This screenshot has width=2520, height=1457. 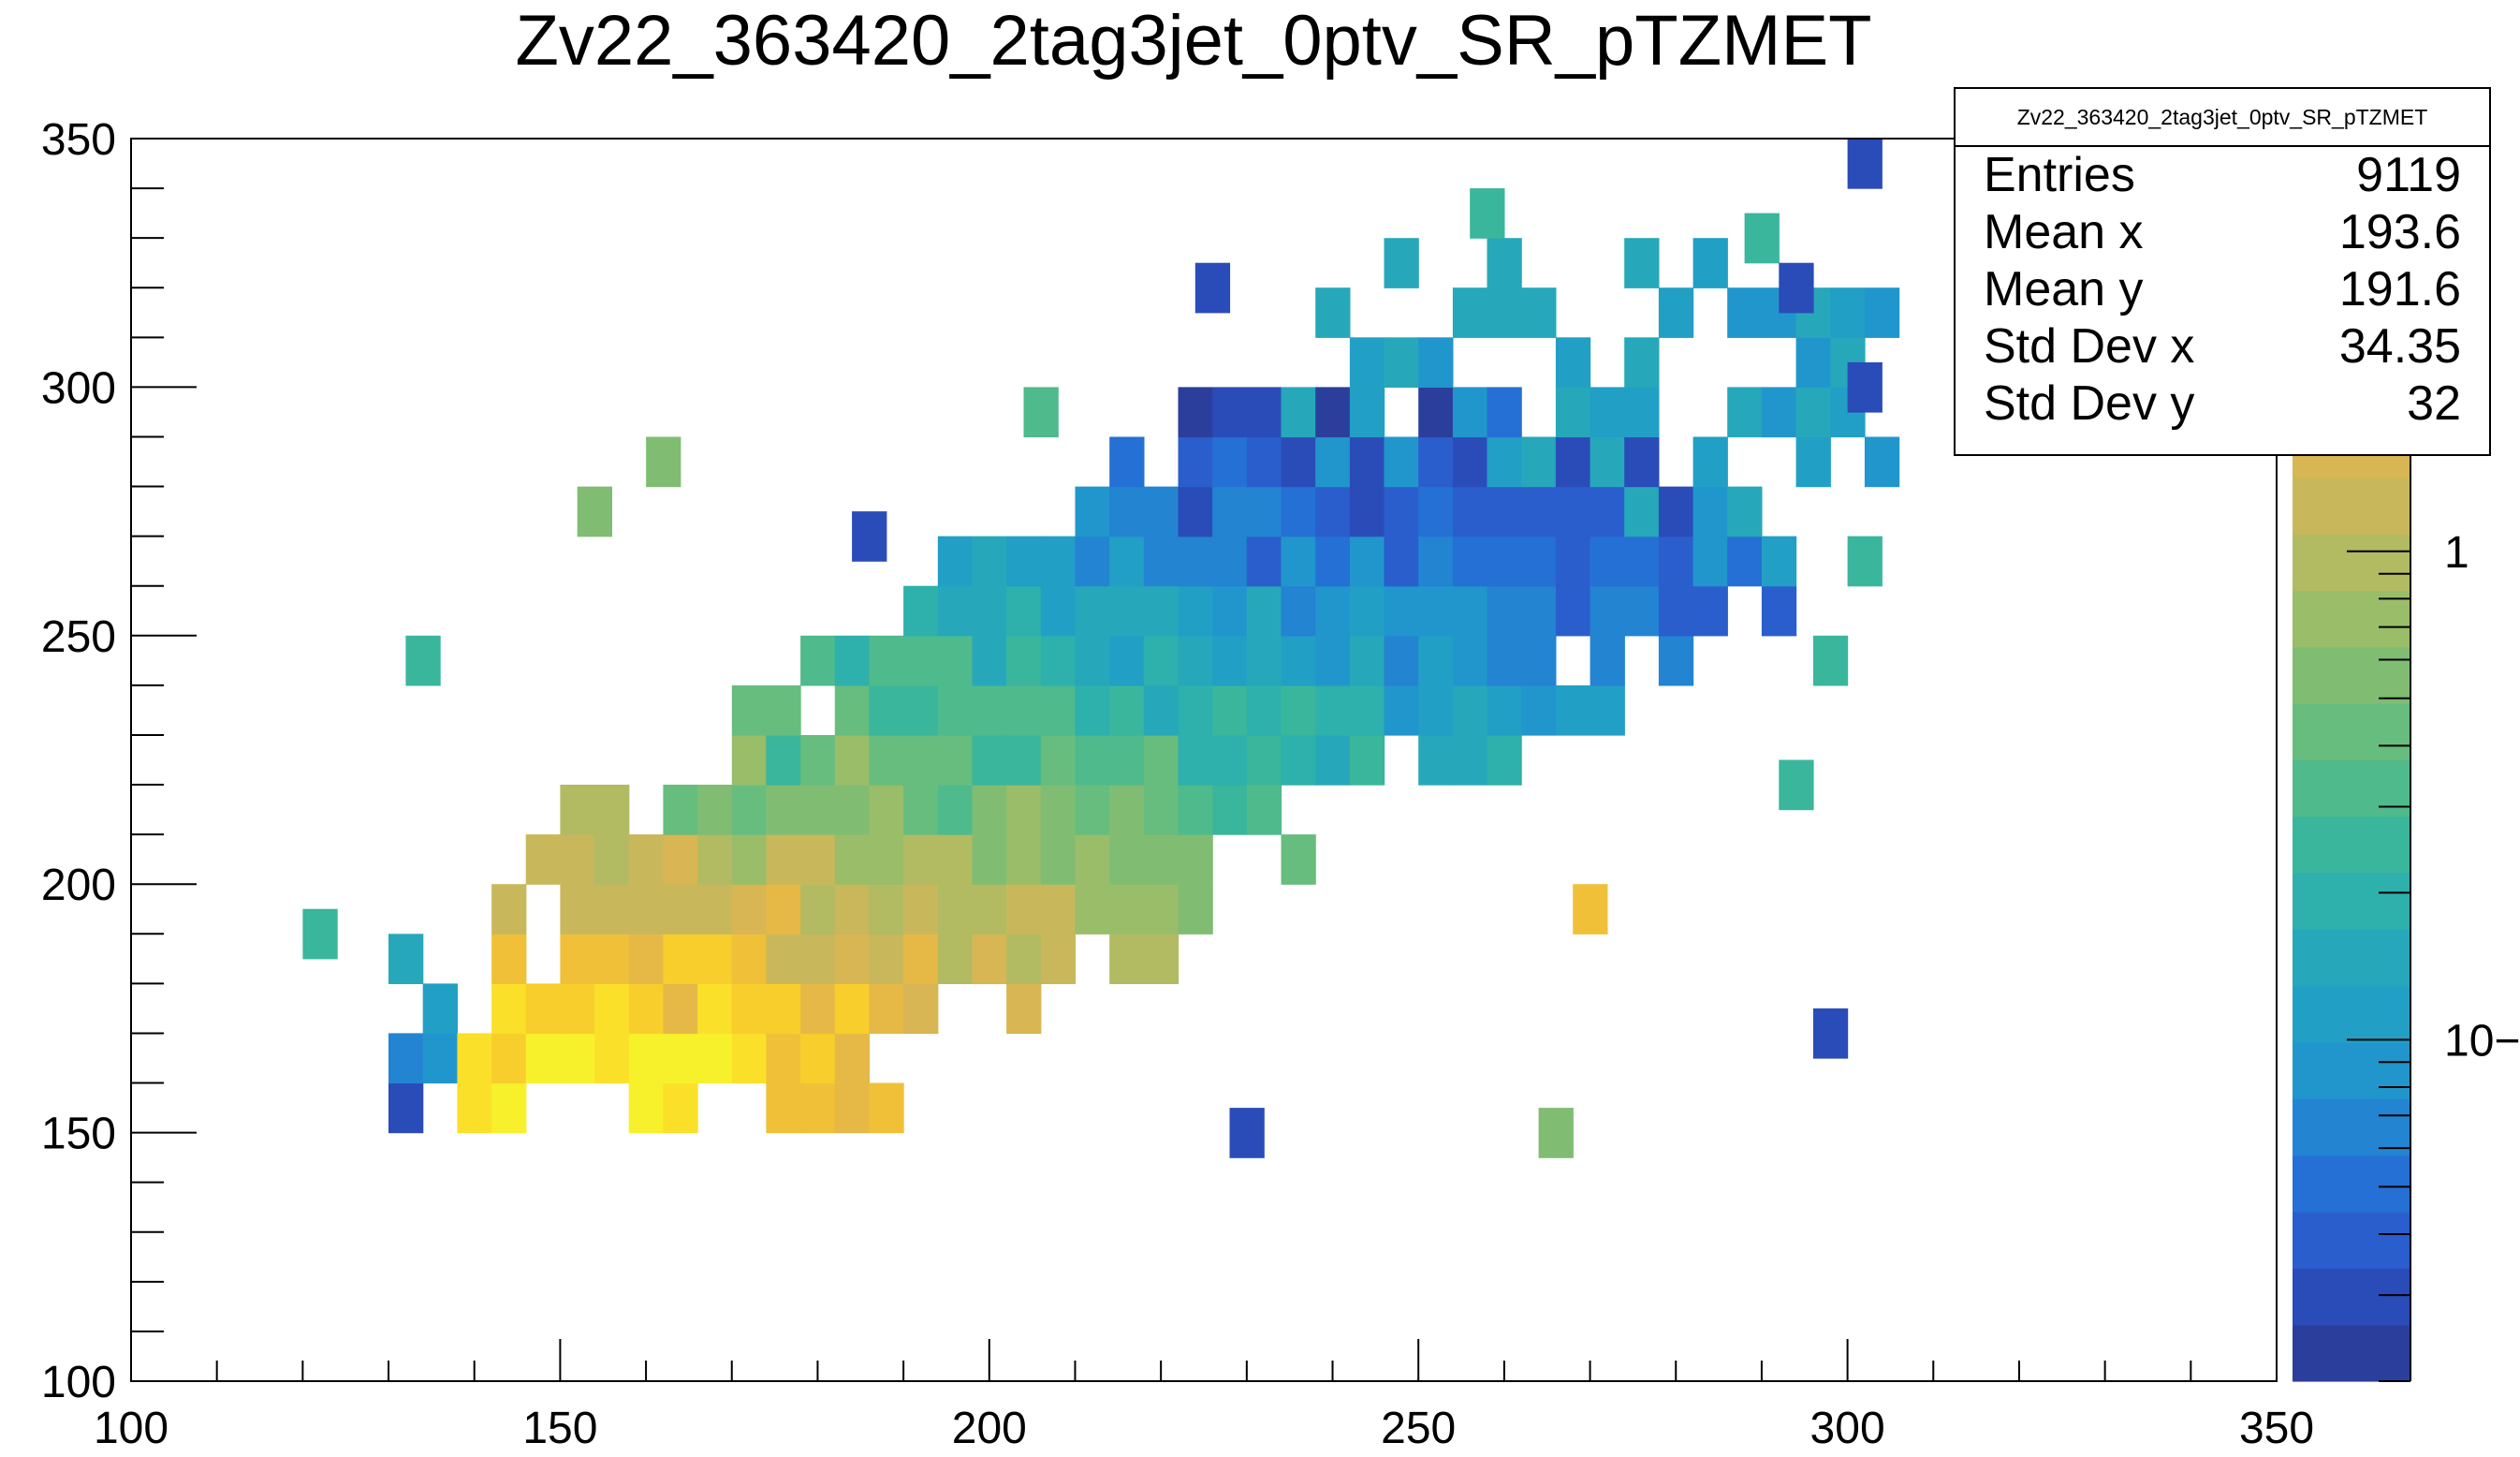 What do you see at coordinates (2482, 1041) in the screenshot?
I see `colorbar-tick-label: 10−1` at bounding box center [2482, 1041].